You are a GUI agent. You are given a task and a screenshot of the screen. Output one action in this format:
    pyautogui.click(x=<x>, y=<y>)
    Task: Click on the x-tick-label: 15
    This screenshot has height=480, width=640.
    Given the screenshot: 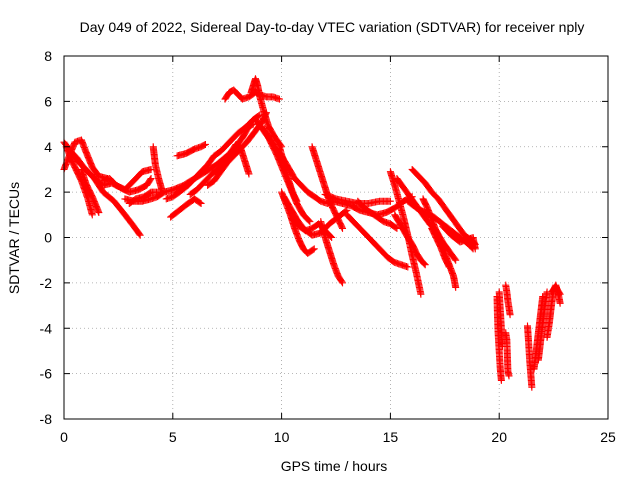 What is the action you would take?
    pyautogui.click(x=391, y=437)
    